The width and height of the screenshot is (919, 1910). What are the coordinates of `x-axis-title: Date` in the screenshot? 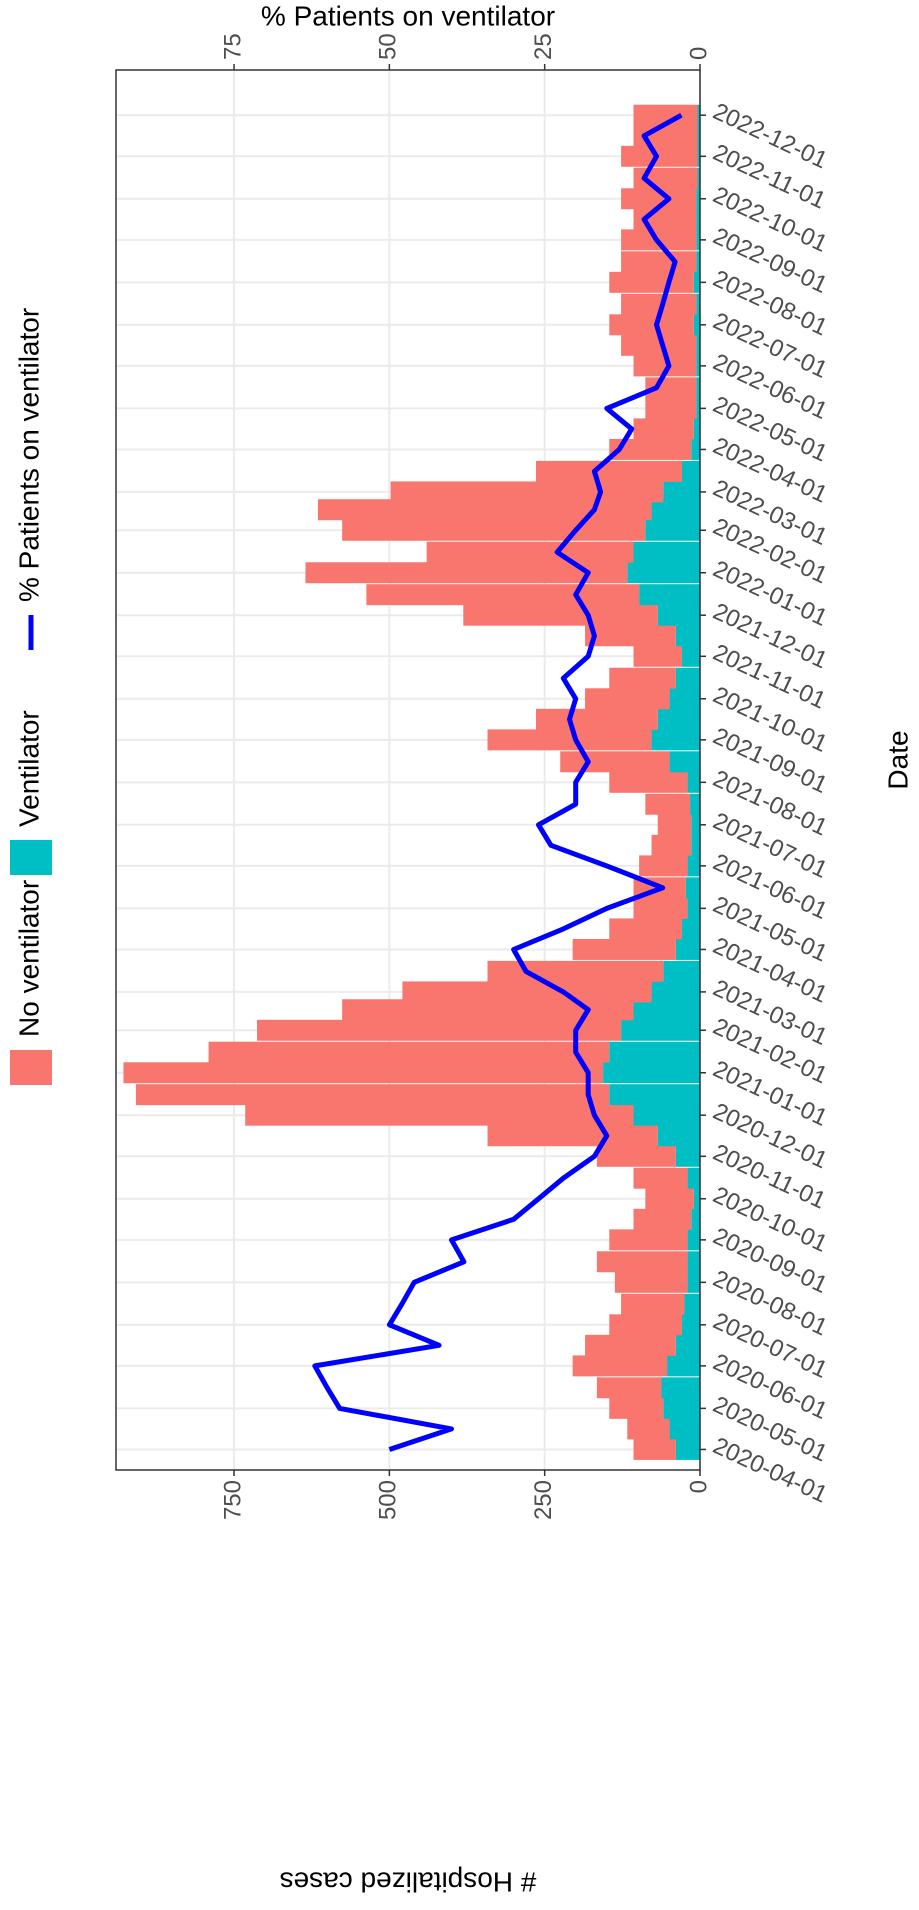 It's located at (897, 759).